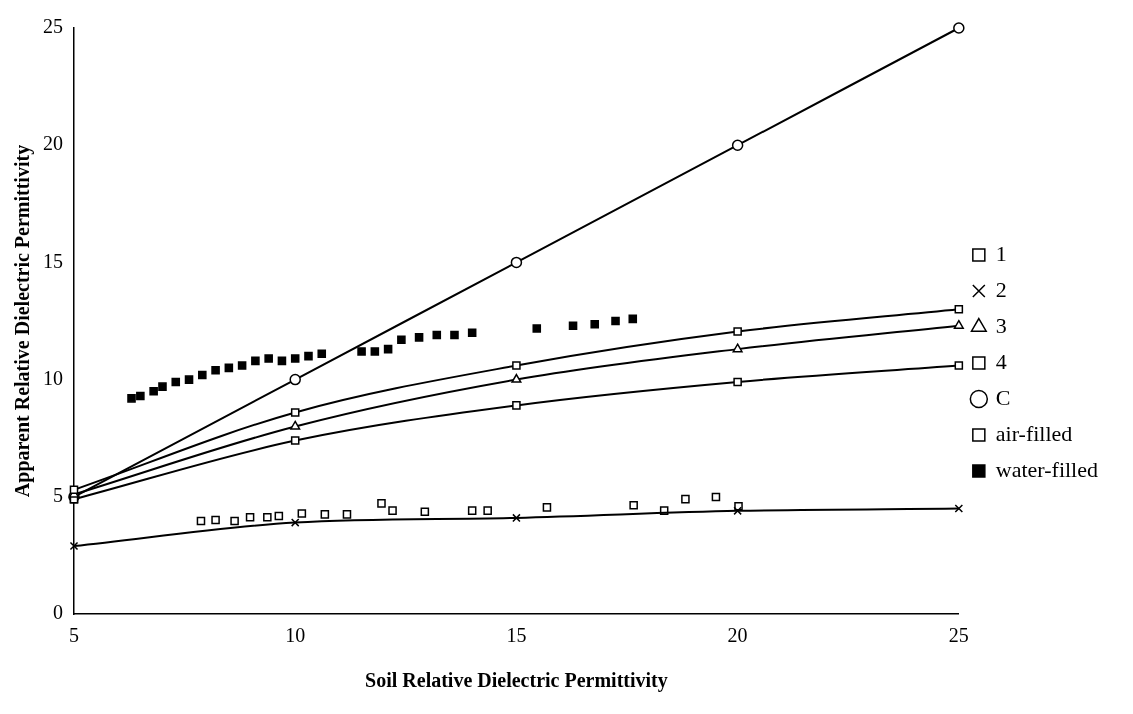  Describe the element at coordinates (53, 260) in the screenshot. I see `y-tick-label: 15` at that location.